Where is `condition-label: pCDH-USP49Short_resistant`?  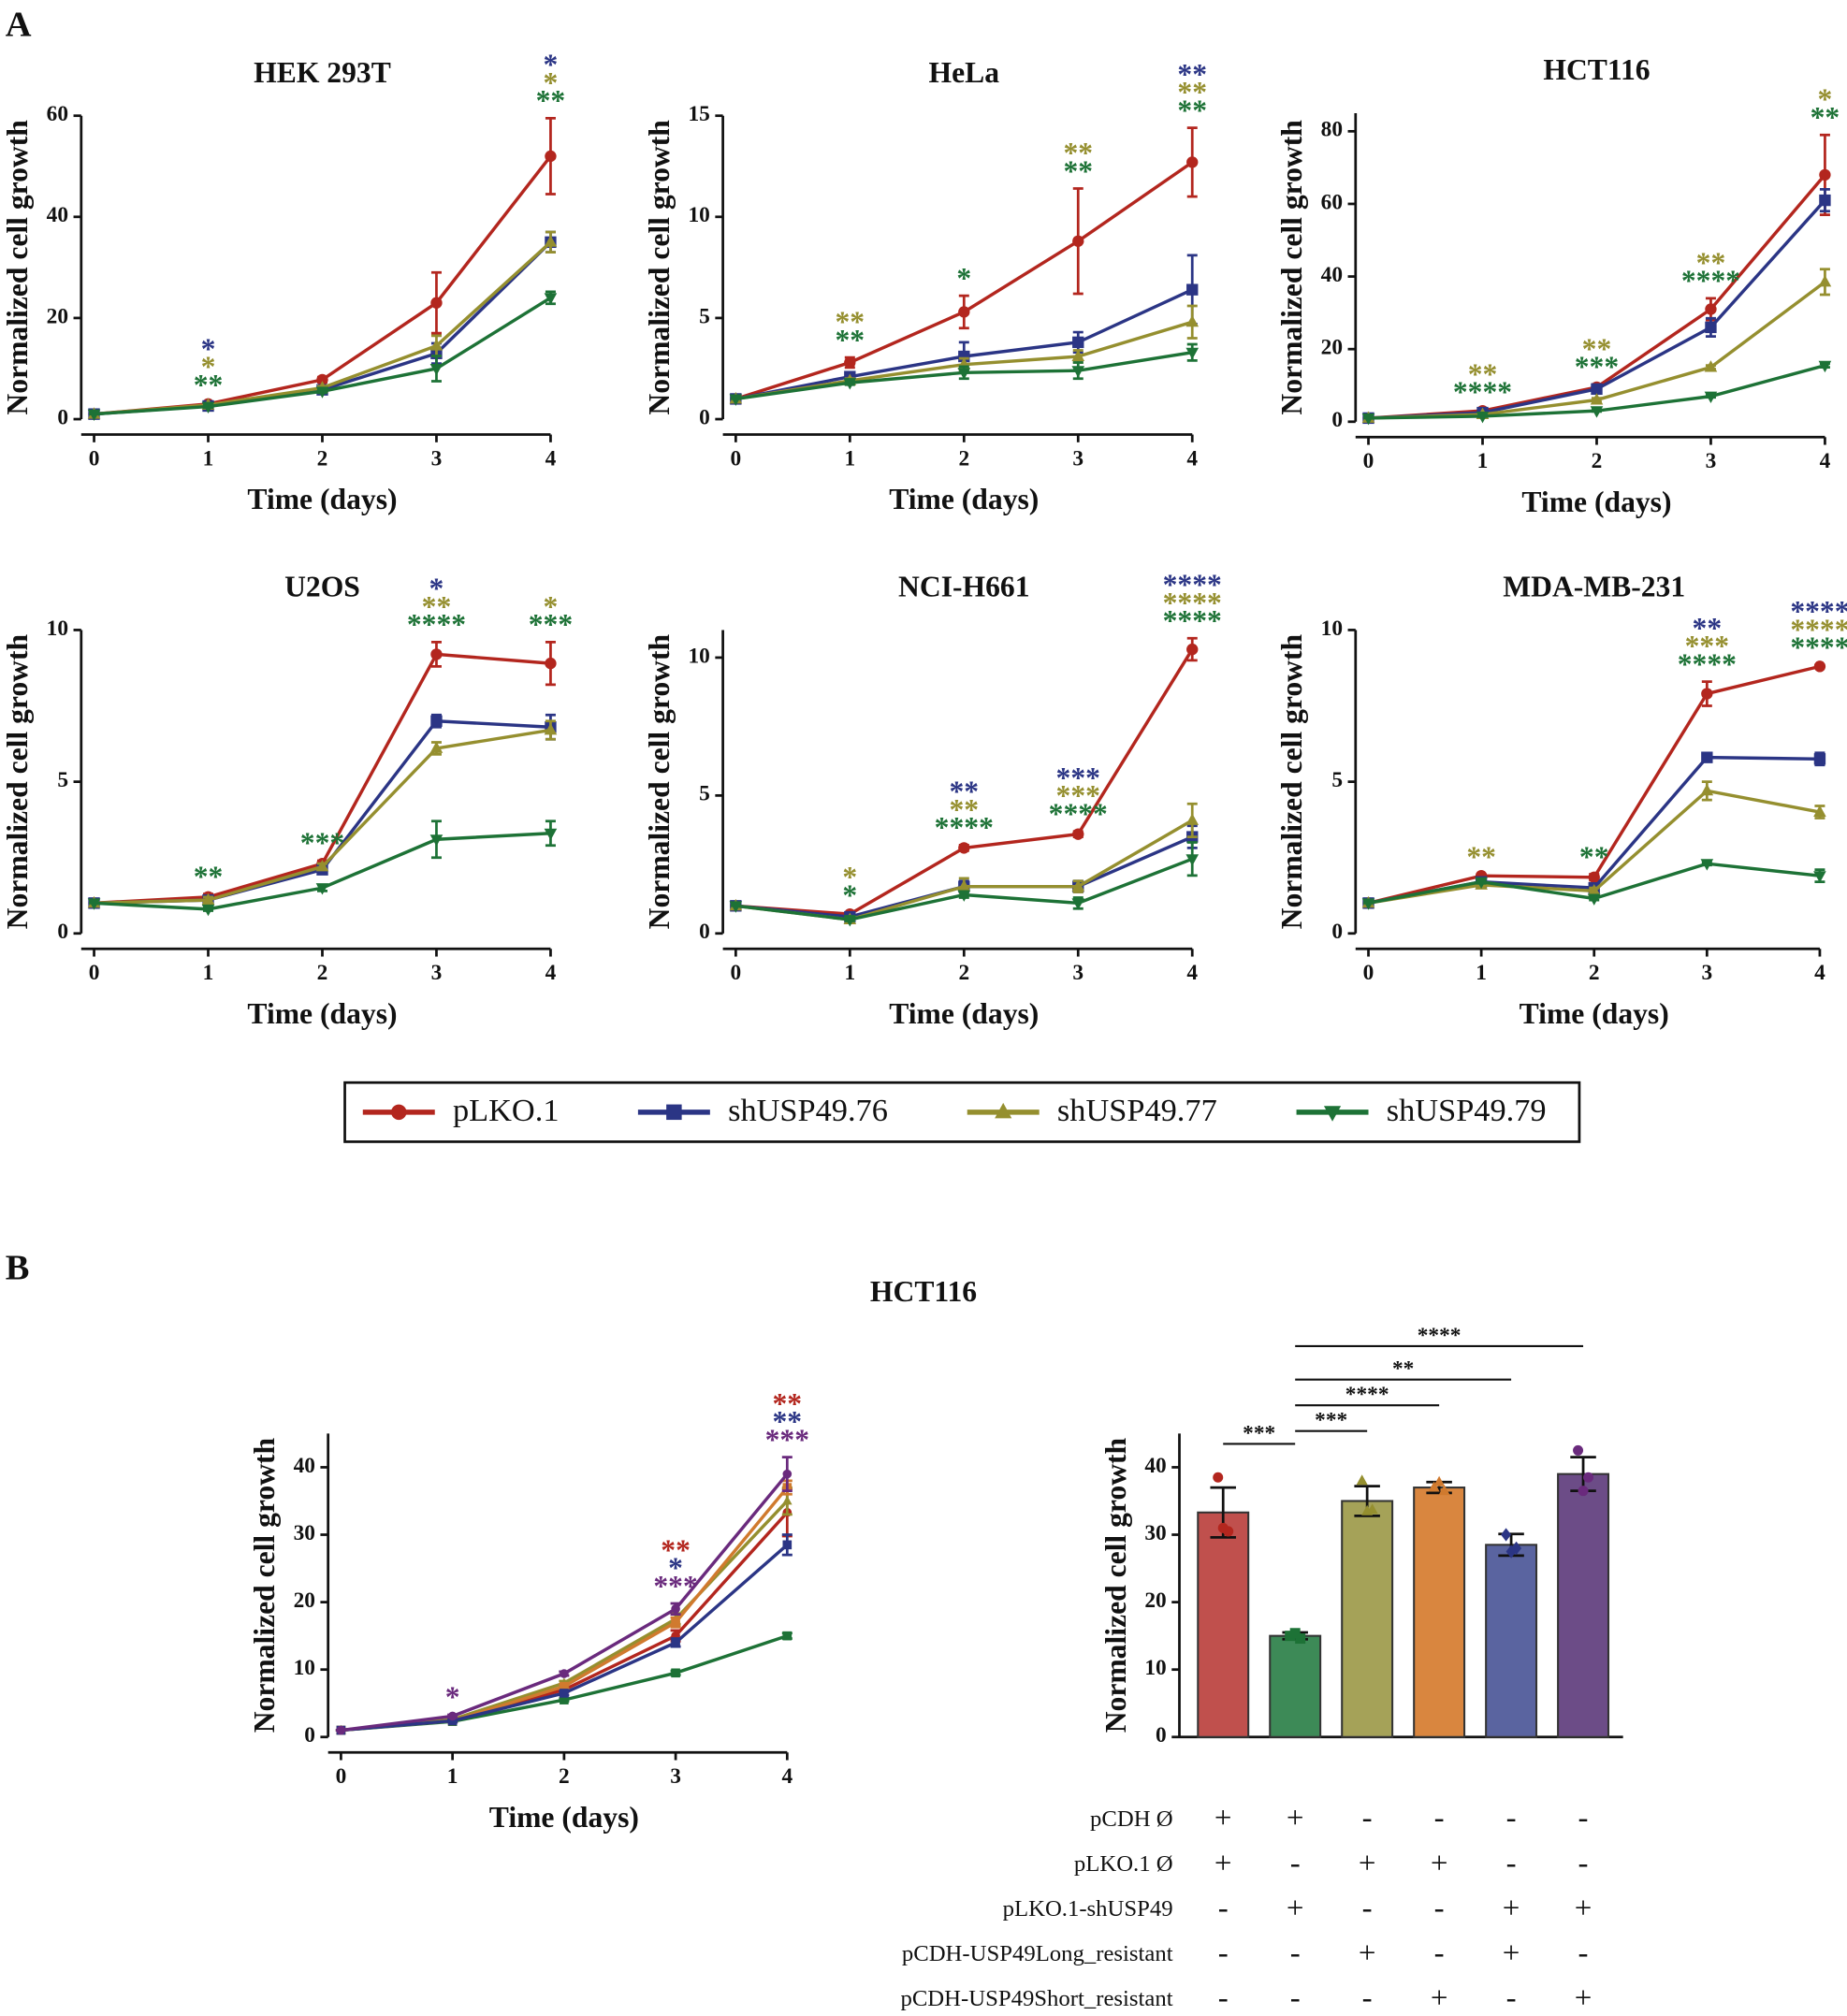
condition-label: pCDH-USP49Short_resistant is located at coordinates (1036, 1999).